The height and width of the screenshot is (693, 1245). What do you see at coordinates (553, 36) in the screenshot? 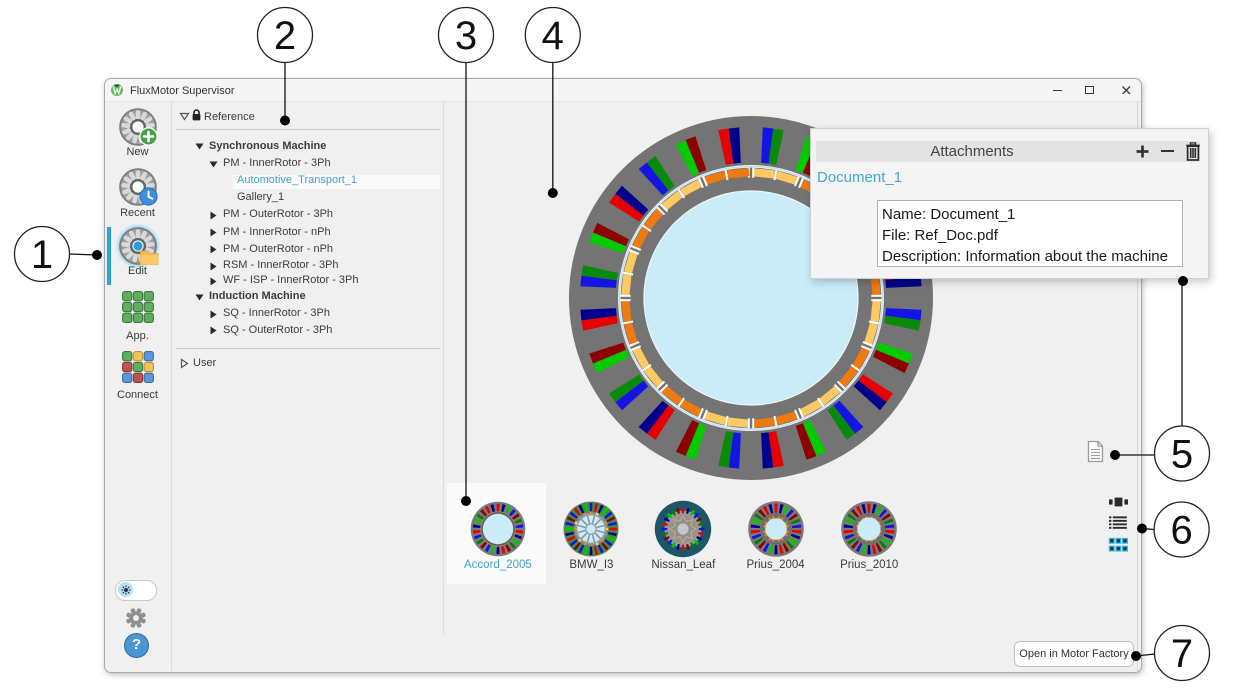
I see `svg-text: 4` at bounding box center [553, 36].